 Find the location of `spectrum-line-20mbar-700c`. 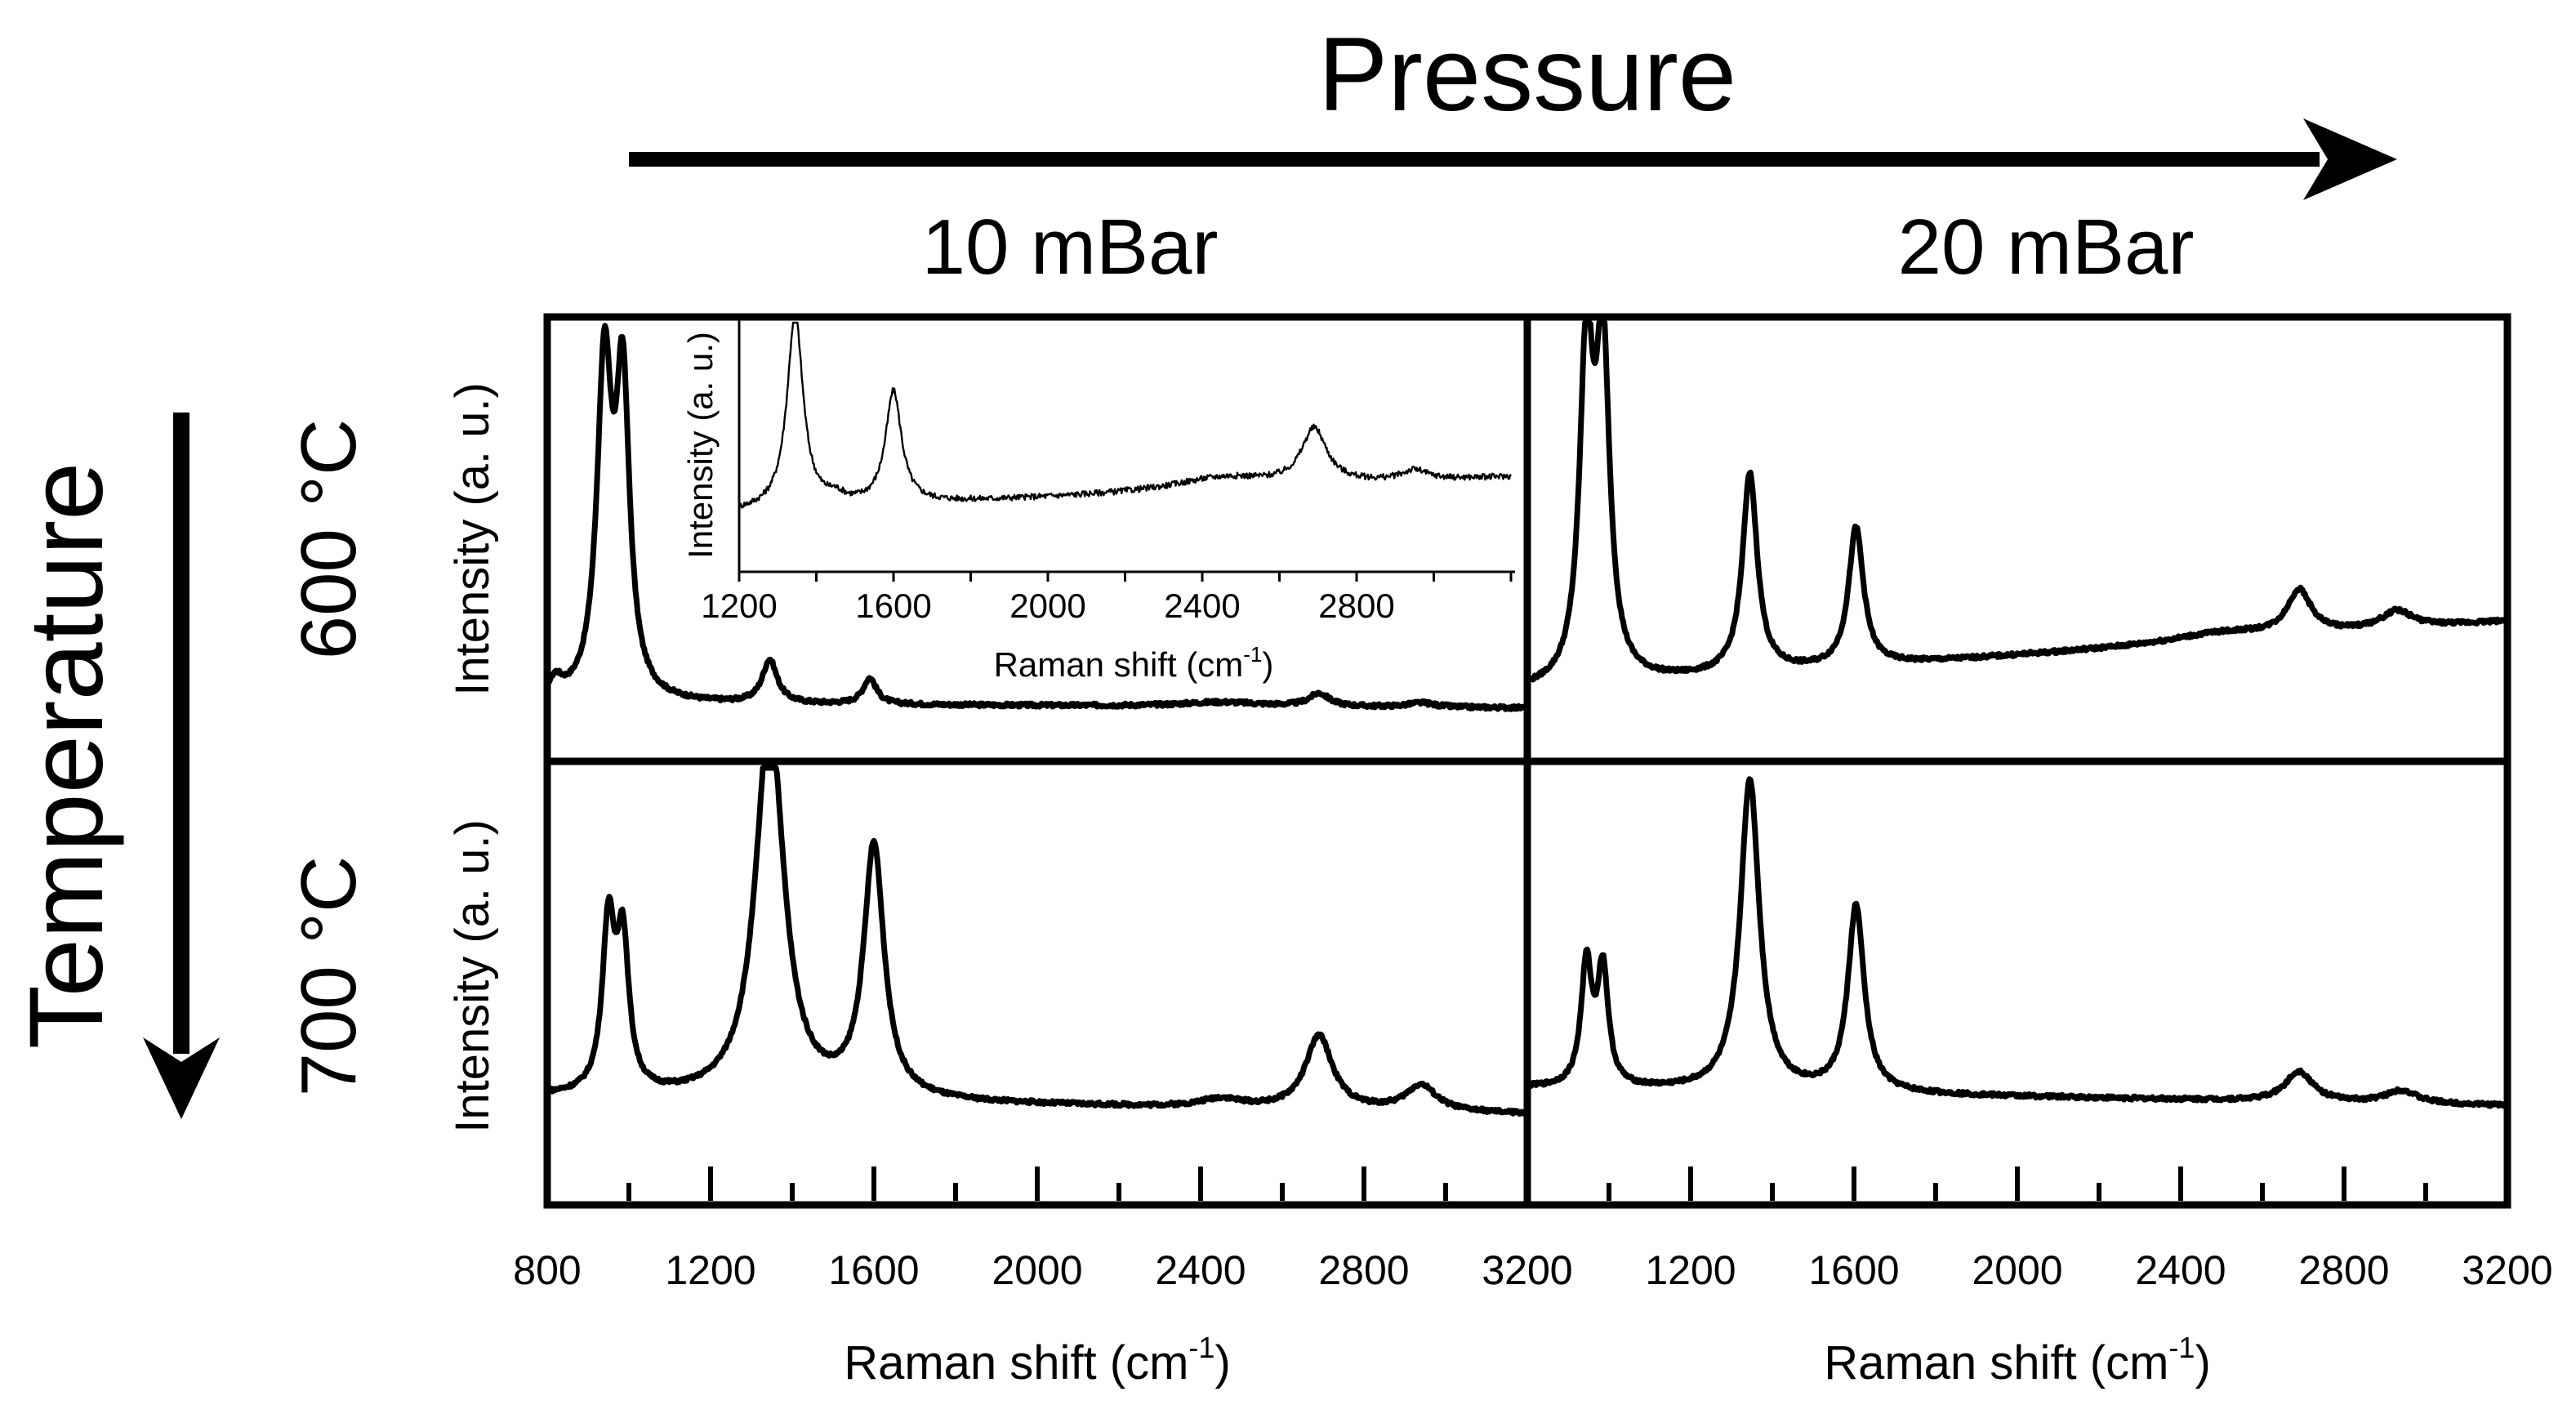

spectrum-line-20mbar-700c is located at coordinates (2018, 942).